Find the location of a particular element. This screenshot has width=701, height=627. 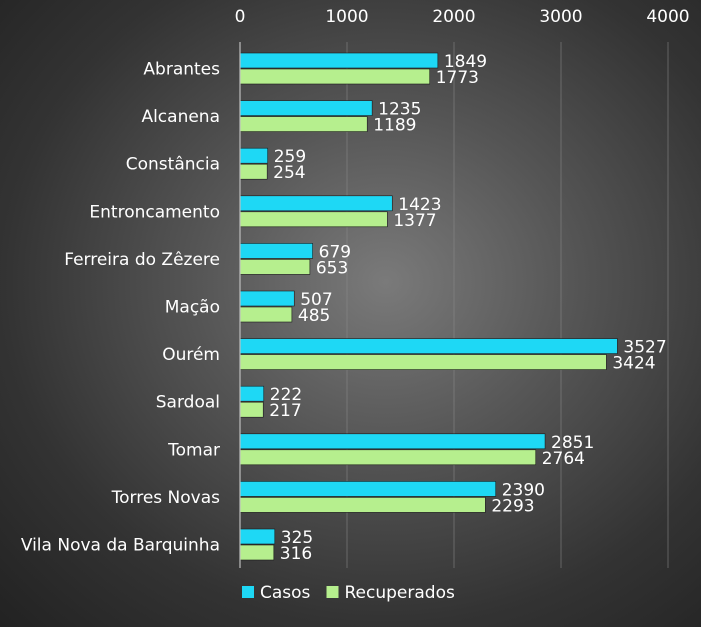

data-label: 2851 is located at coordinates (572, 443).